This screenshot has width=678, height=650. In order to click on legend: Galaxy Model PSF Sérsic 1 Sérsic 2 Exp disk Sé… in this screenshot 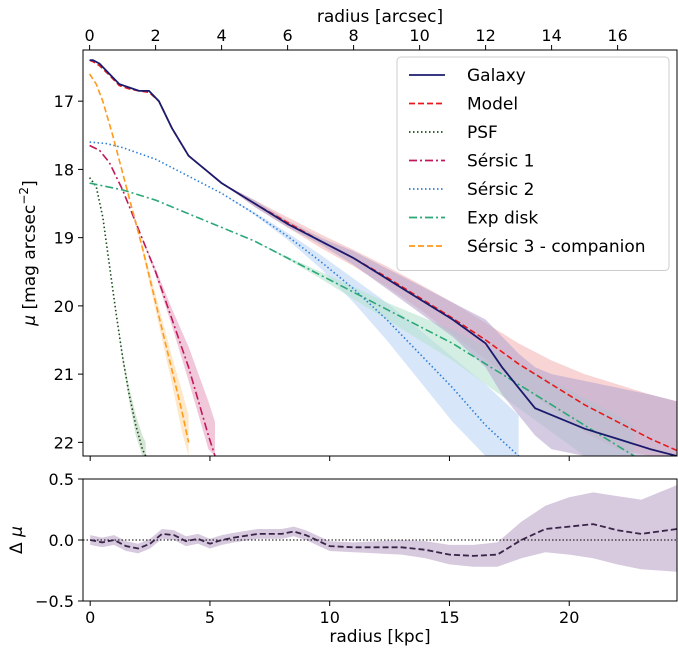, I will do `click(533, 163)`.